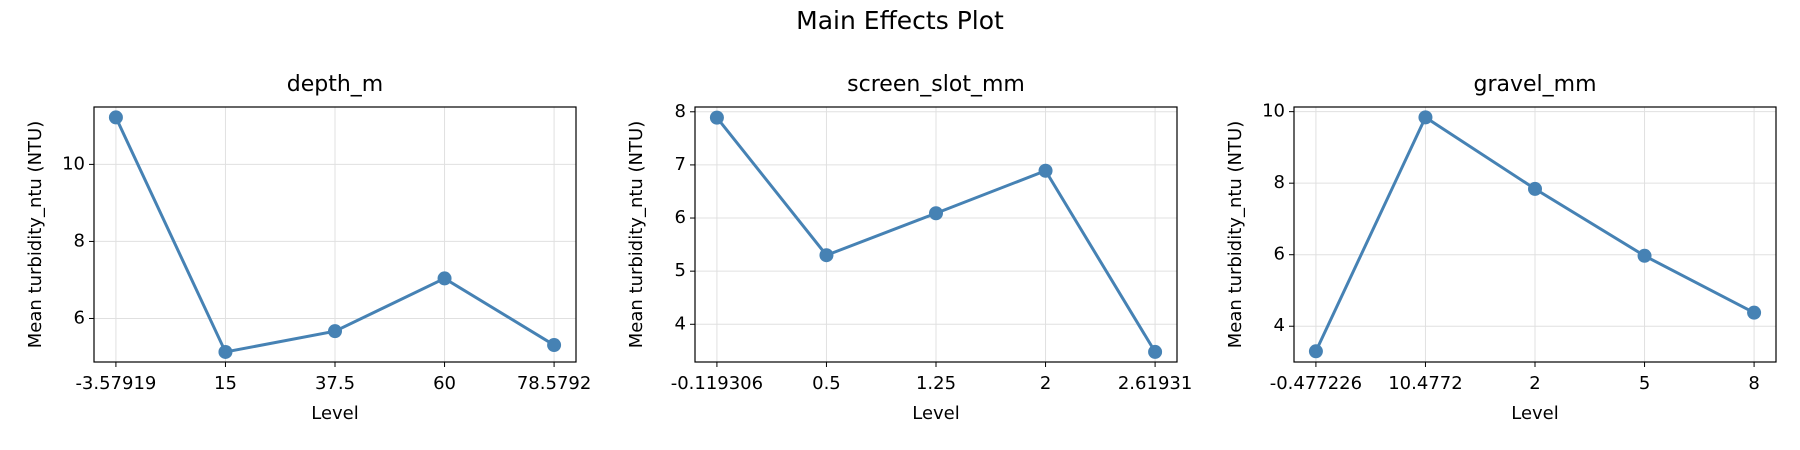  I want to click on x-tick-label: 1.25, so click(936, 383).